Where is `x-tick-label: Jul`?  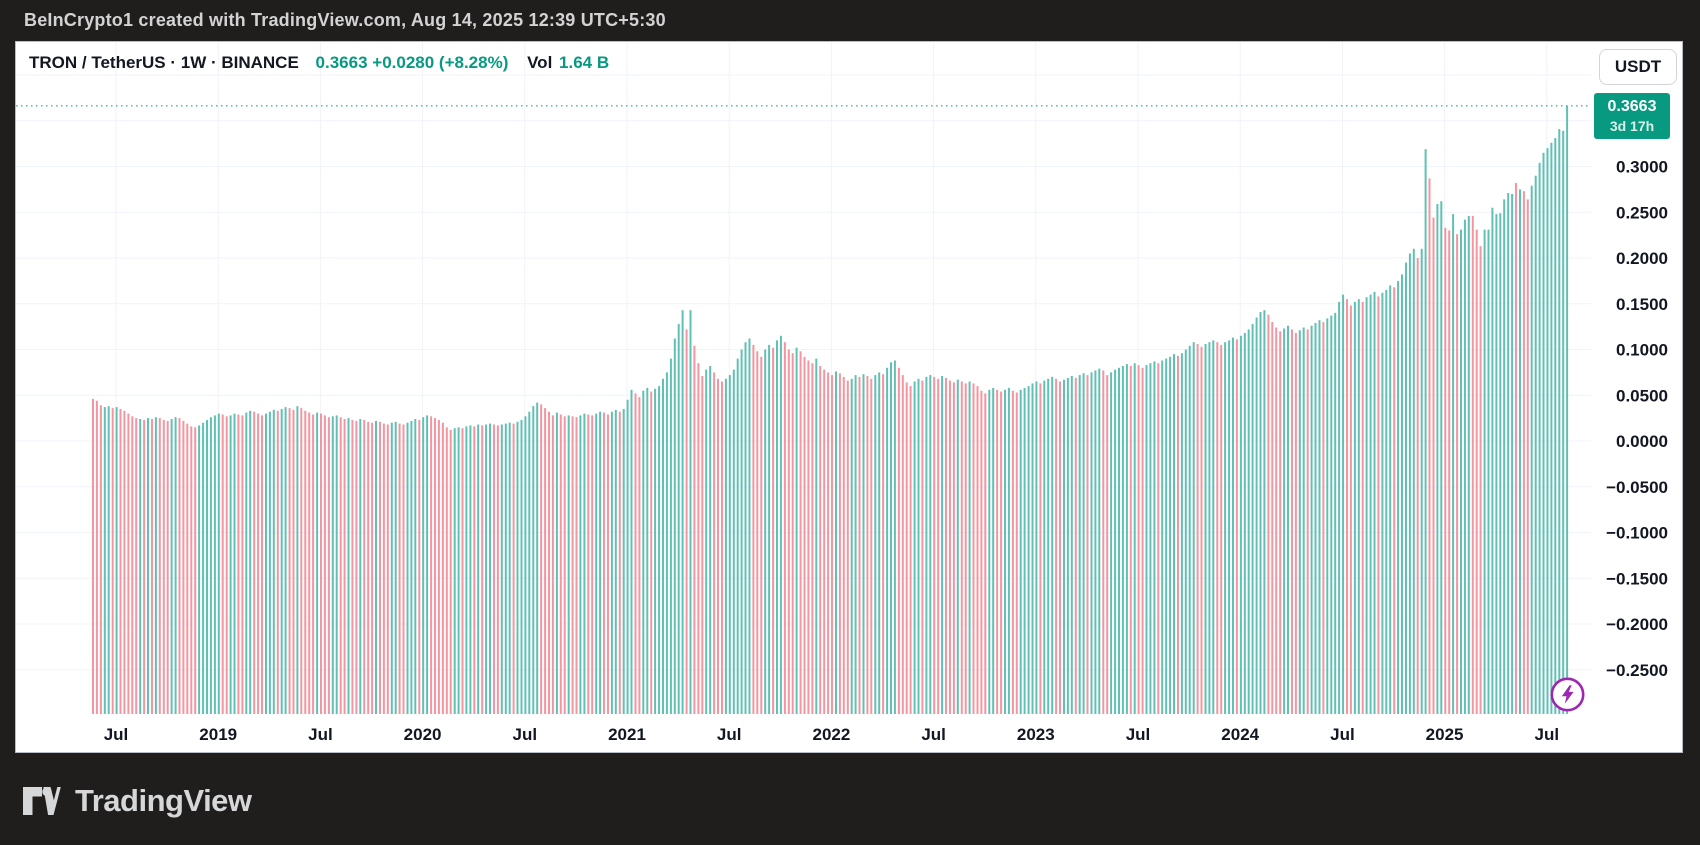 x-tick-label: Jul is located at coordinates (1342, 734).